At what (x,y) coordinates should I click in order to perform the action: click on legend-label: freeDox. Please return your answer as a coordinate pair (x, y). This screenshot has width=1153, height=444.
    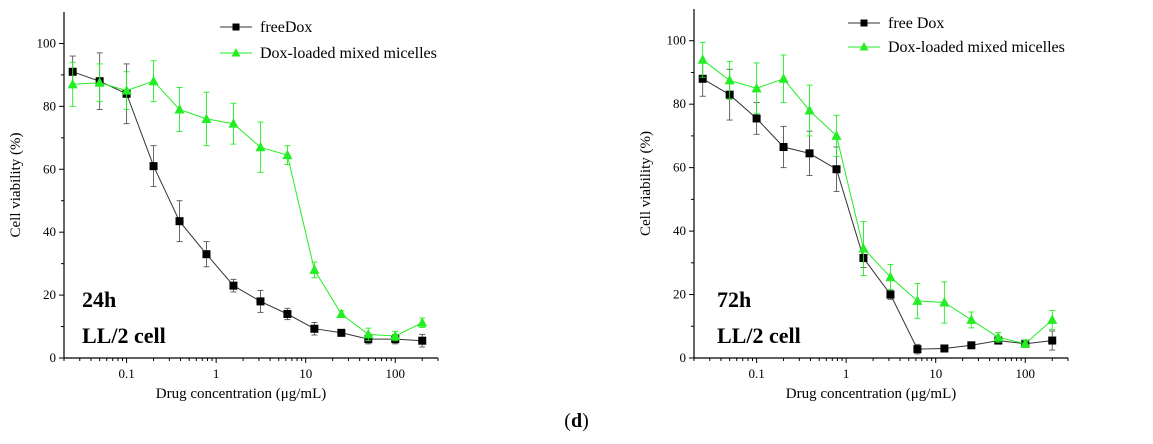
    Looking at the image, I should click on (286, 27).